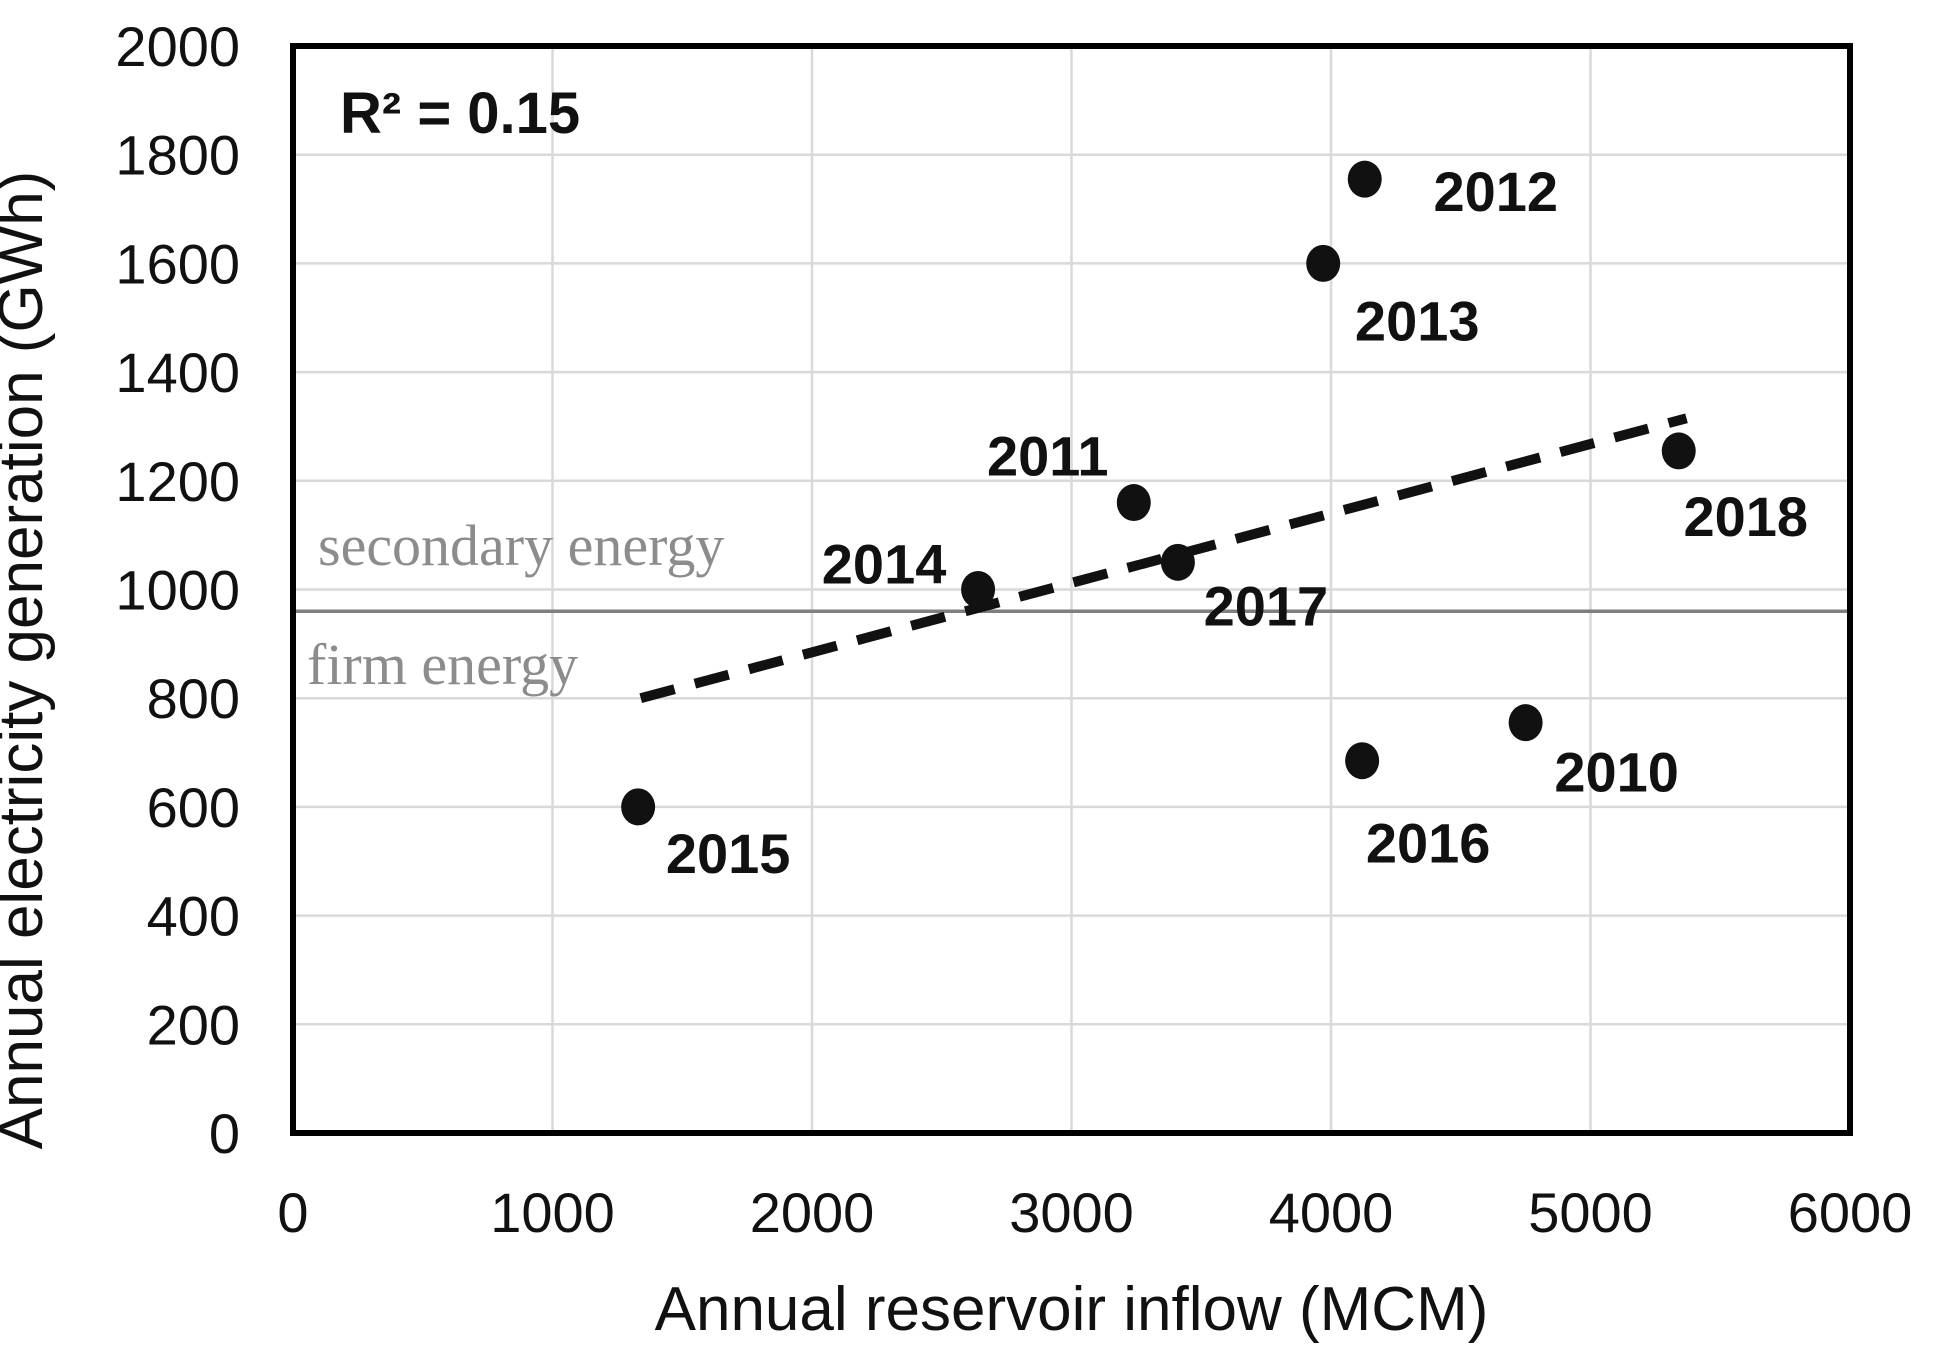  Describe the element at coordinates (812, 1212) in the screenshot. I see `x-tick-label: 2000` at that location.